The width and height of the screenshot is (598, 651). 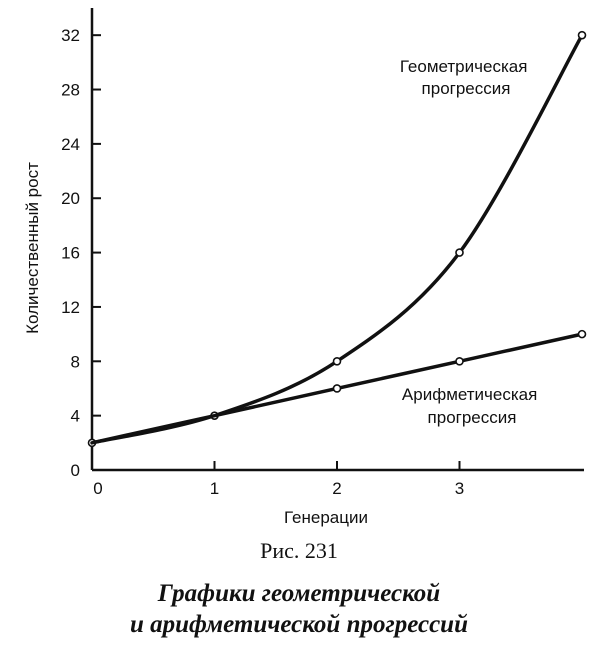 I want to click on series-label-geometric: Геометрическая прогрессия, so click(x=466, y=77).